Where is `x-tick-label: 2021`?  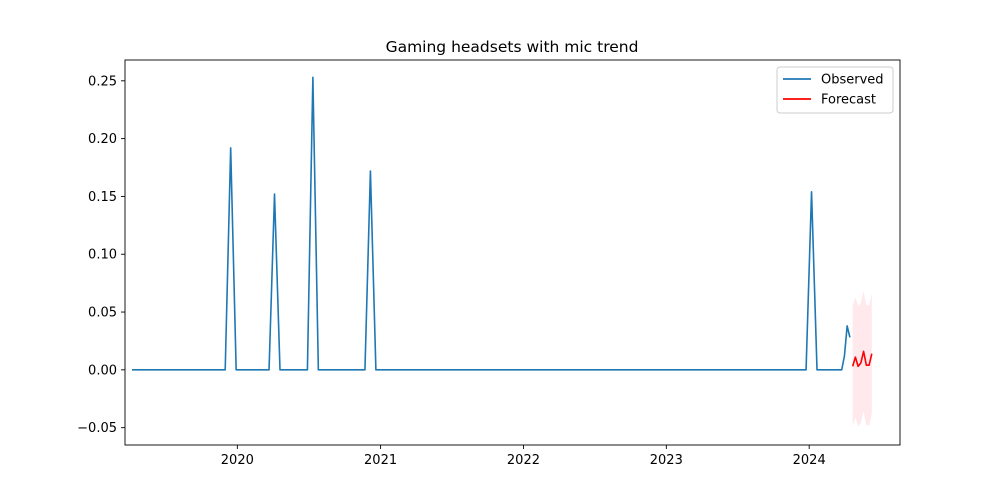 x-tick-label: 2021 is located at coordinates (380, 460).